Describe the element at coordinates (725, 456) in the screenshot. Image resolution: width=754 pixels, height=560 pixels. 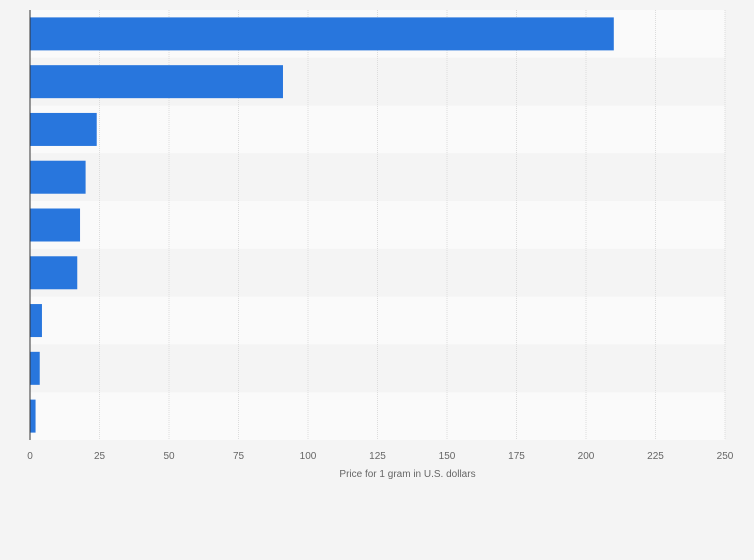
I see `x-tick-label: 250` at that location.